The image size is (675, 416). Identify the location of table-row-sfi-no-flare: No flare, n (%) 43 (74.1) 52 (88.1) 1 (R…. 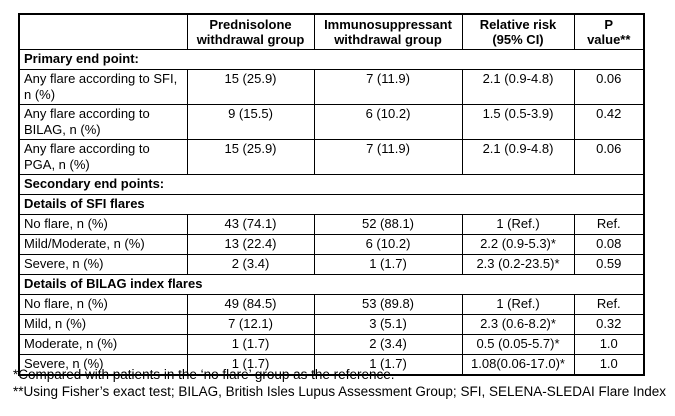
(331, 224).